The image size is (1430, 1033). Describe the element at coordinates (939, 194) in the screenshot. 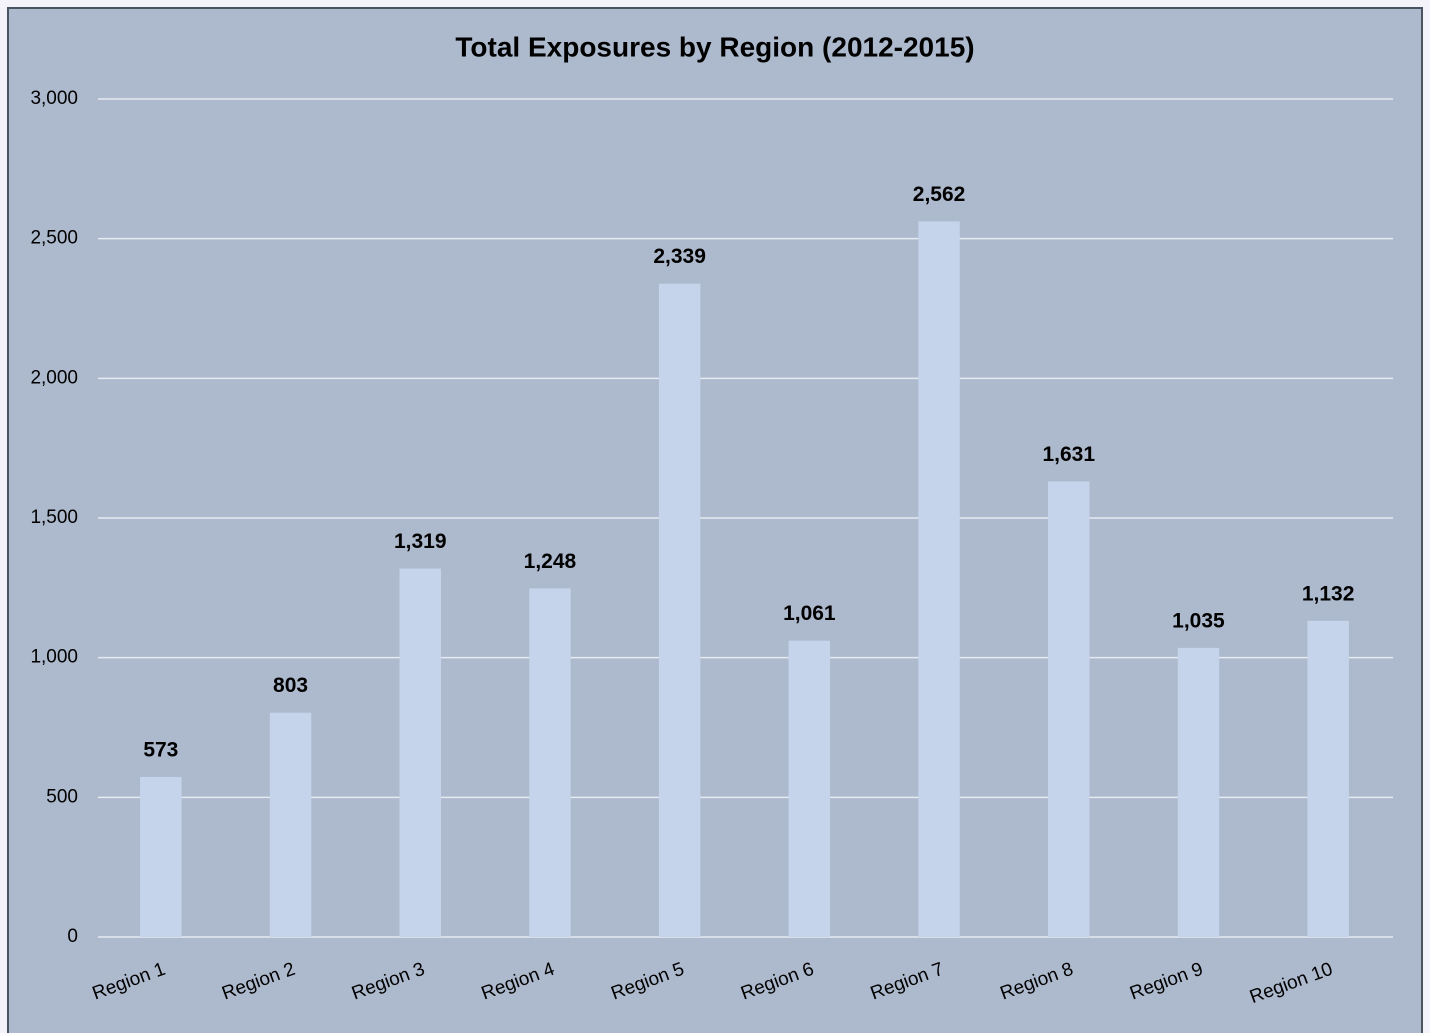

I see `value-label: 2,562` at that location.